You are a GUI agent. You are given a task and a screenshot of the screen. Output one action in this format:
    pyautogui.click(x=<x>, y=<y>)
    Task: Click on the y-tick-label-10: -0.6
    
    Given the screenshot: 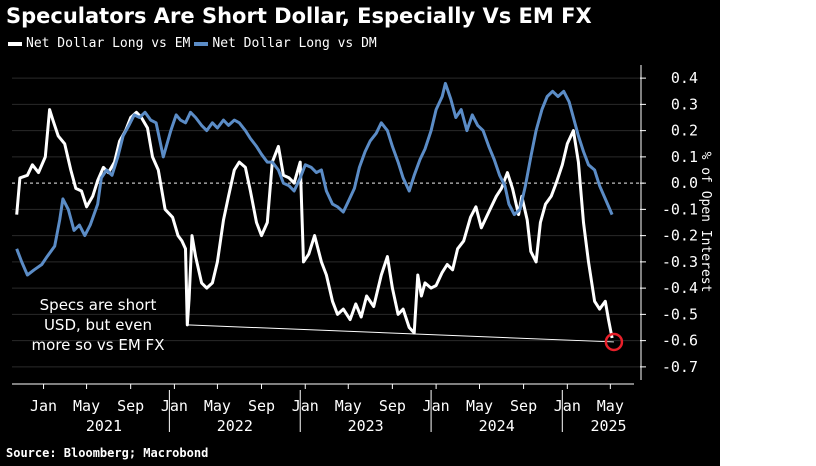 What is the action you would take?
    pyautogui.click(x=680, y=341)
    